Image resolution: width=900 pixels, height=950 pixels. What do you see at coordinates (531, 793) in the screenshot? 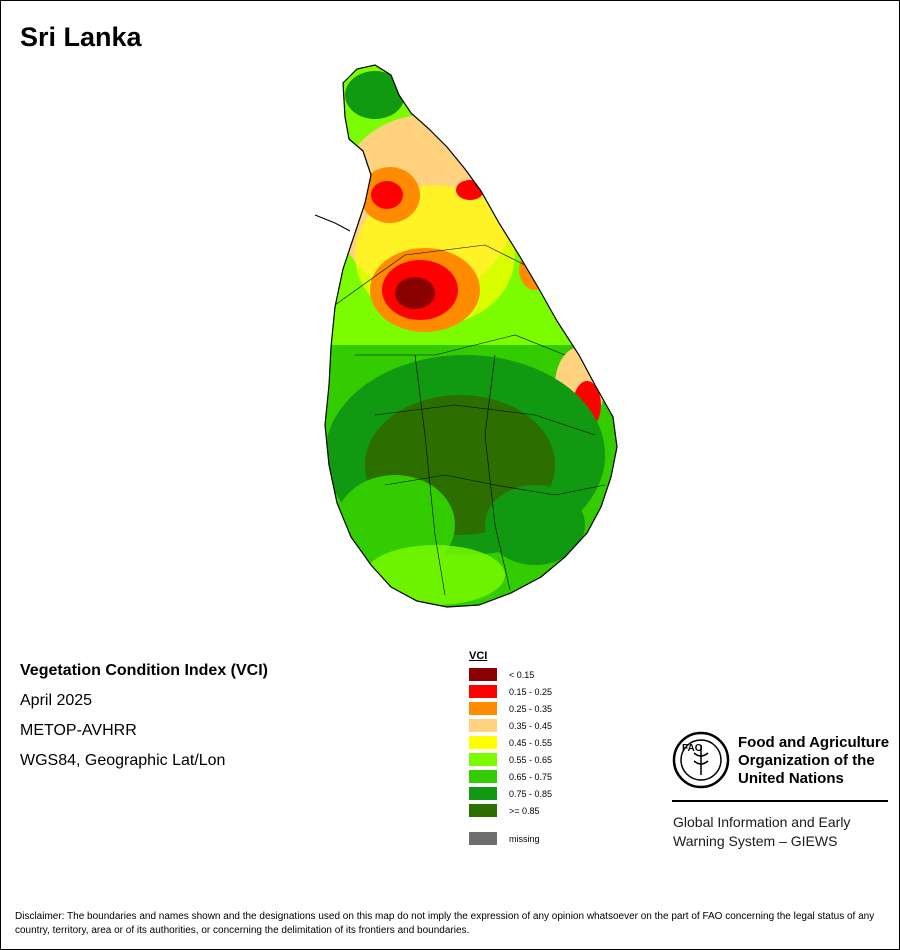
I see `legend-label: 0.75 - 0.85` at bounding box center [531, 793].